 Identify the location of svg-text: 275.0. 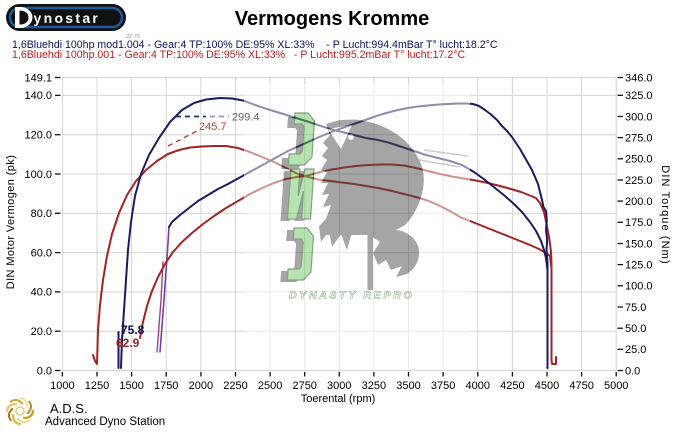
(639, 138).